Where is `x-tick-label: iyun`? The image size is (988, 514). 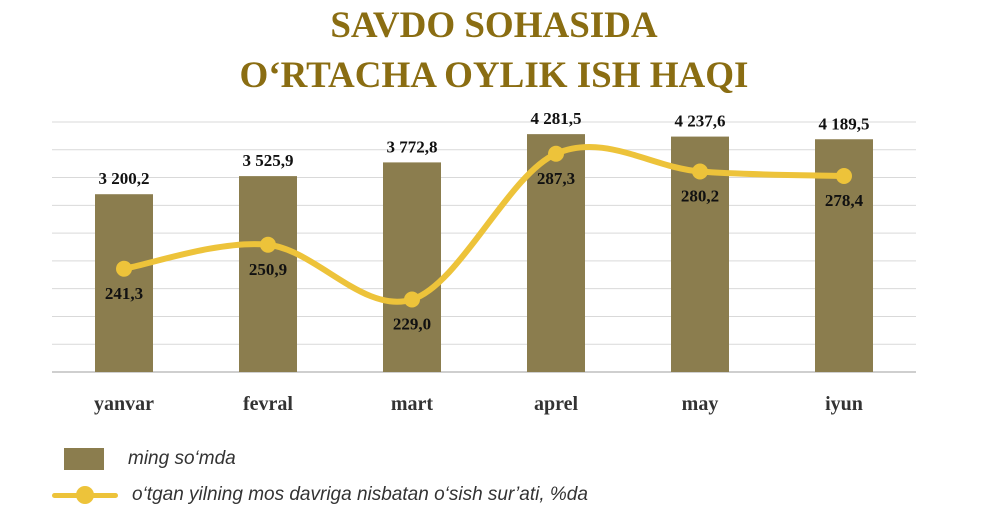
x-tick-label: iyun is located at coordinates (844, 404).